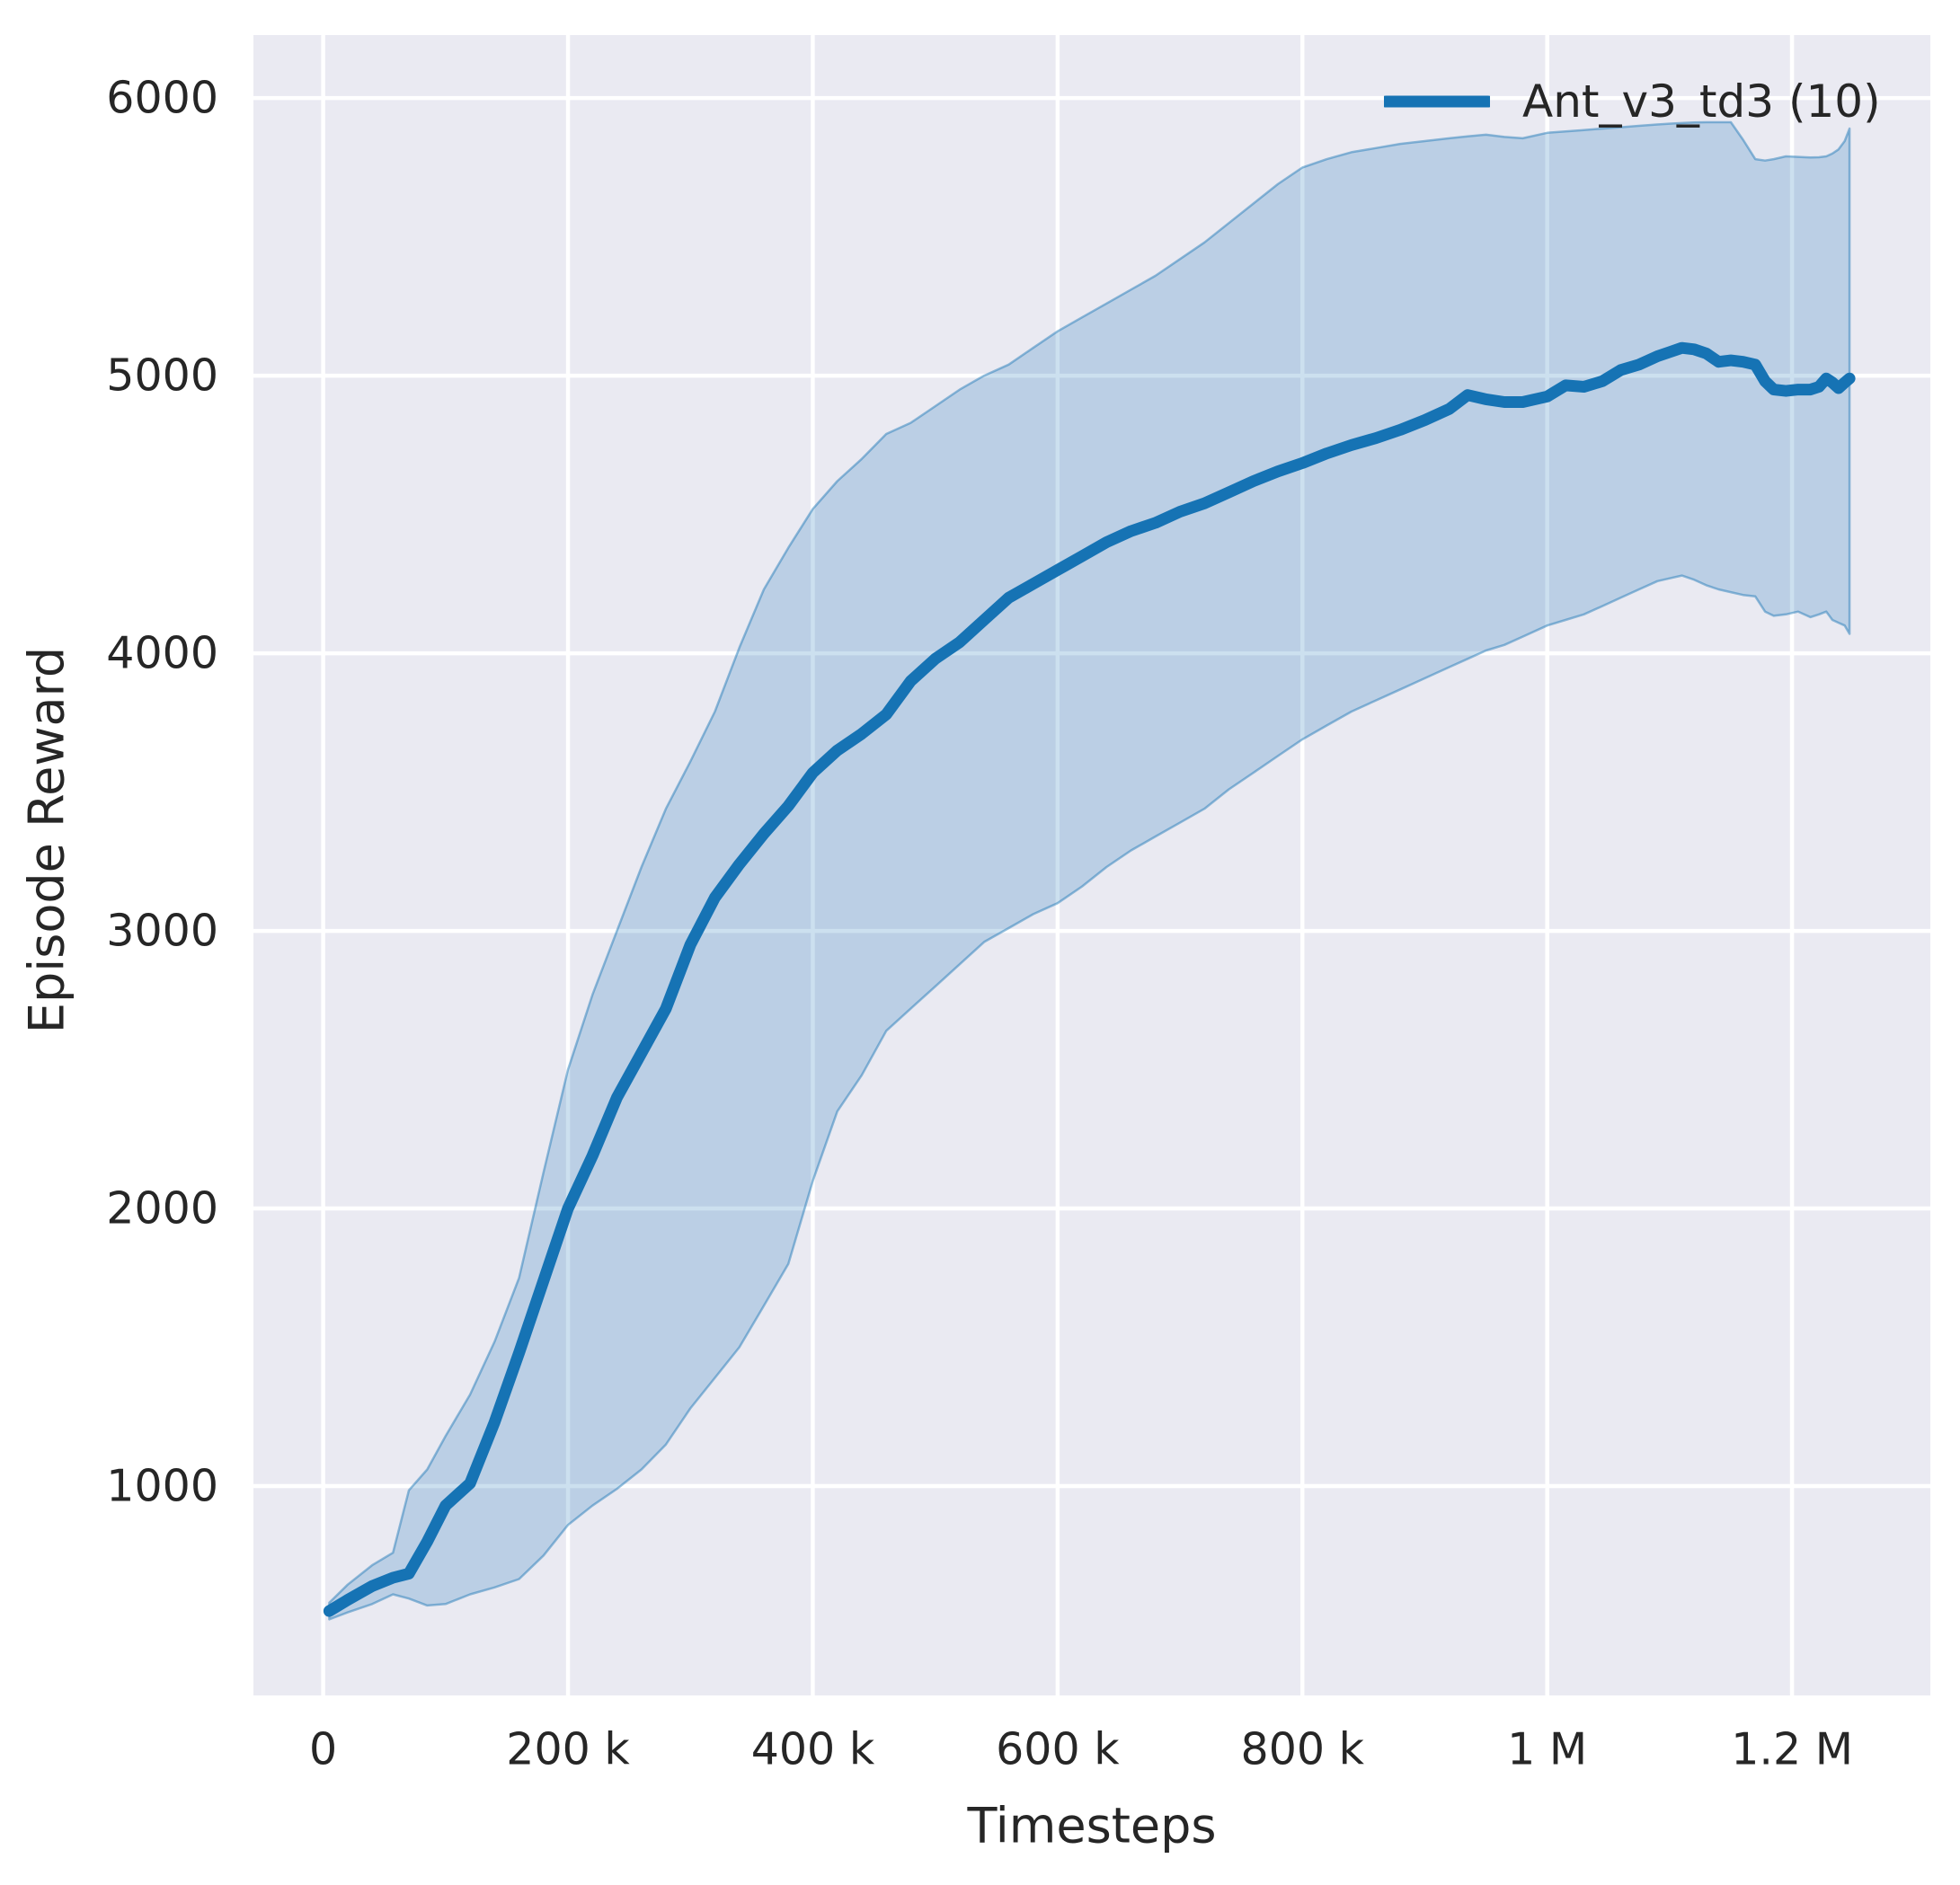  I want to click on x-tick-label: 200 k, so click(568, 1749).